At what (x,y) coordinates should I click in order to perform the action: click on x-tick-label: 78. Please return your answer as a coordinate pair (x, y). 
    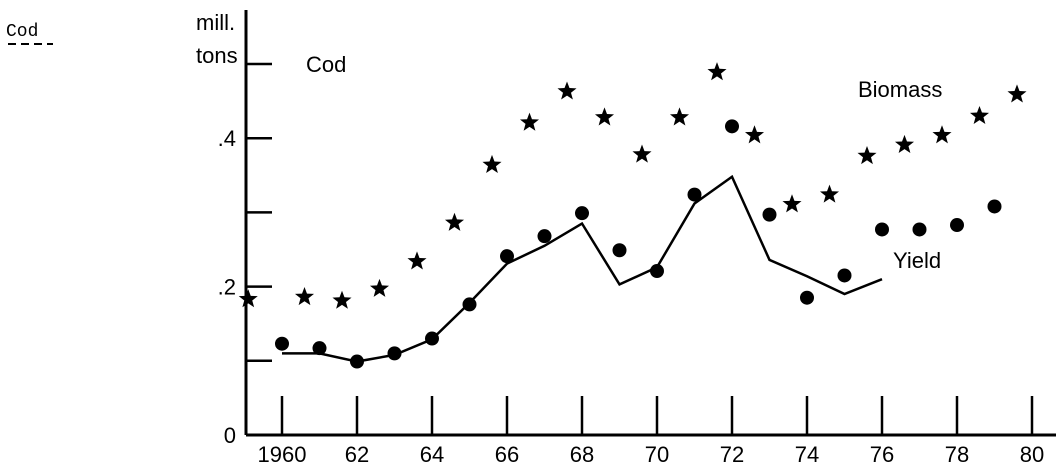
    Looking at the image, I should click on (957, 454).